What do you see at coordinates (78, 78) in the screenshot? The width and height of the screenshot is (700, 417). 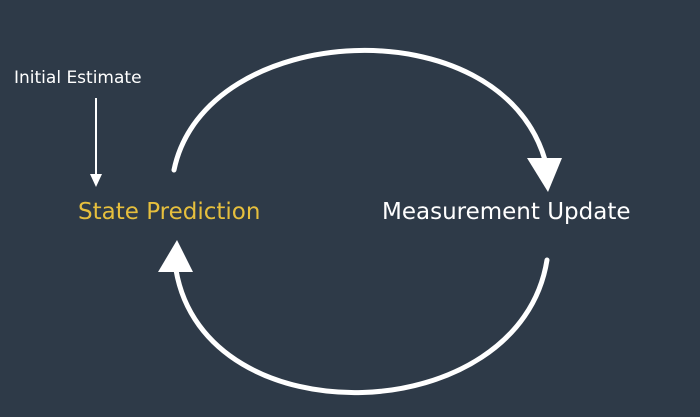 I see `initial-estimate-label: Initial Estimate` at bounding box center [78, 78].